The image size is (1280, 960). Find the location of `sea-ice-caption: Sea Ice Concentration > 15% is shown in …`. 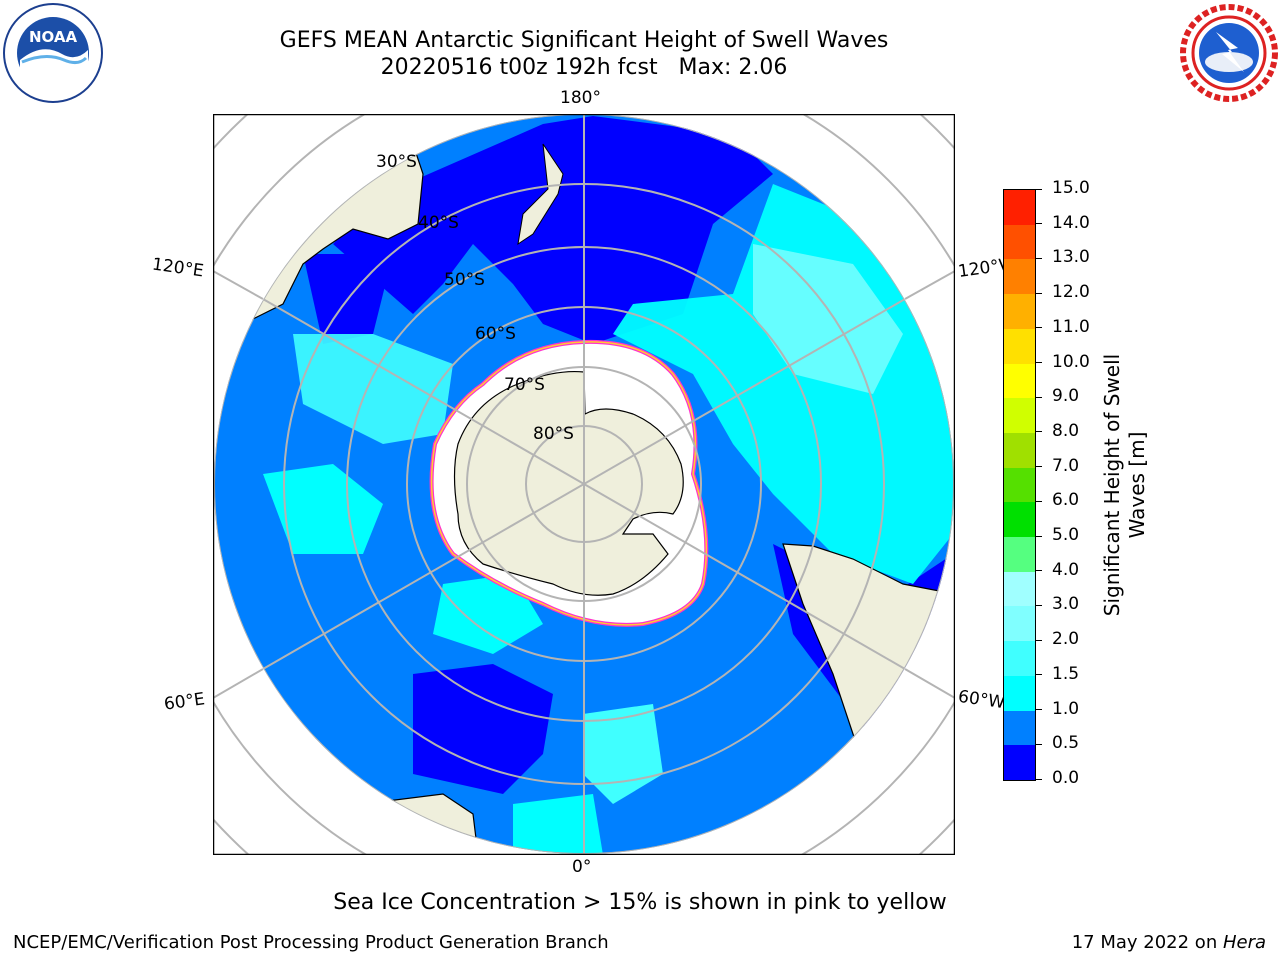

sea-ice-caption: Sea Ice Concentration > 15% is shown in … is located at coordinates (640, 902).